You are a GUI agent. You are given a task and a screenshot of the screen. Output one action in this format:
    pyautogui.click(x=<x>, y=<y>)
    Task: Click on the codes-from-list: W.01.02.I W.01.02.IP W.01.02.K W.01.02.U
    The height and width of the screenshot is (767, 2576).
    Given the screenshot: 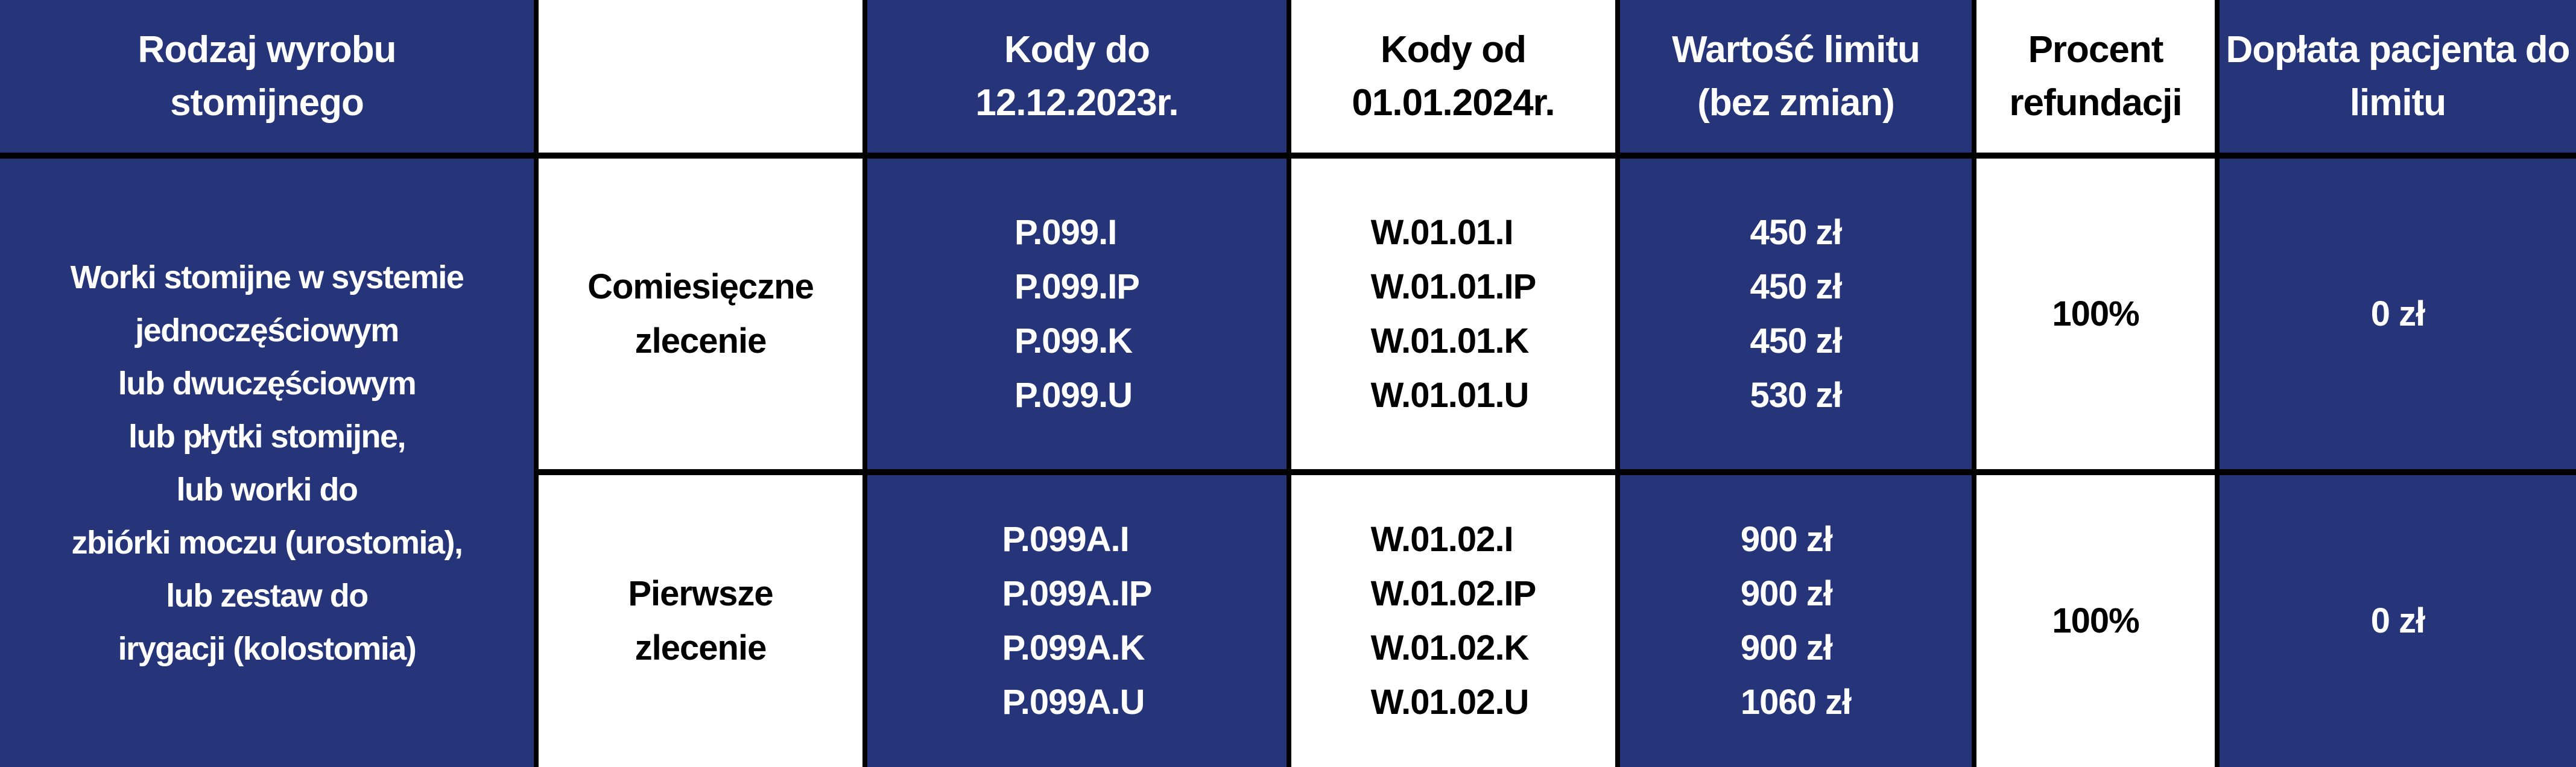 What is the action you would take?
    pyautogui.click(x=1453, y=622)
    